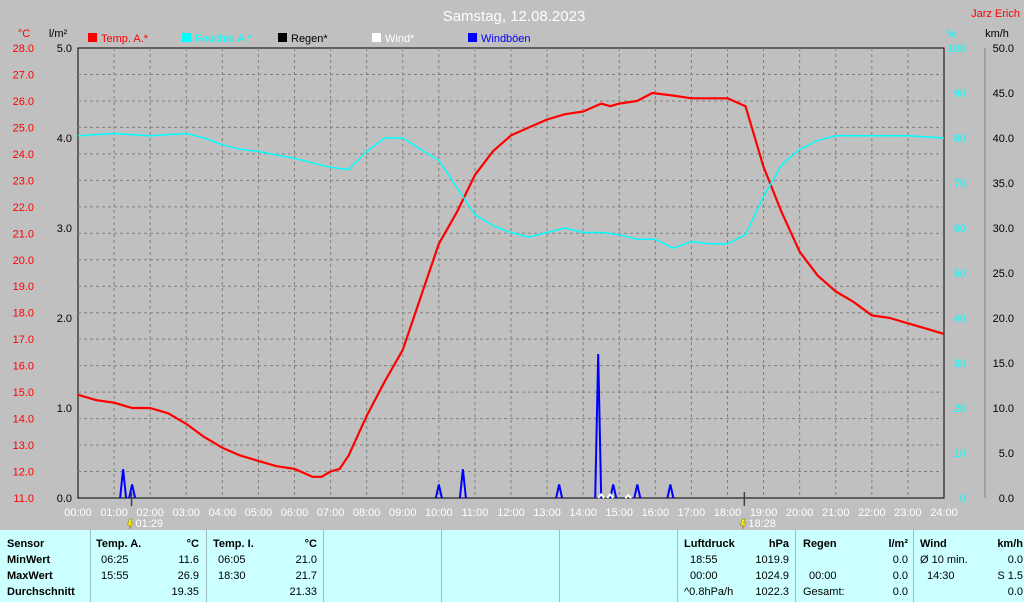 The image size is (1024, 602). Describe the element at coordinates (23, 314) in the screenshot. I see `temp-tick-label: 18.0` at that location.